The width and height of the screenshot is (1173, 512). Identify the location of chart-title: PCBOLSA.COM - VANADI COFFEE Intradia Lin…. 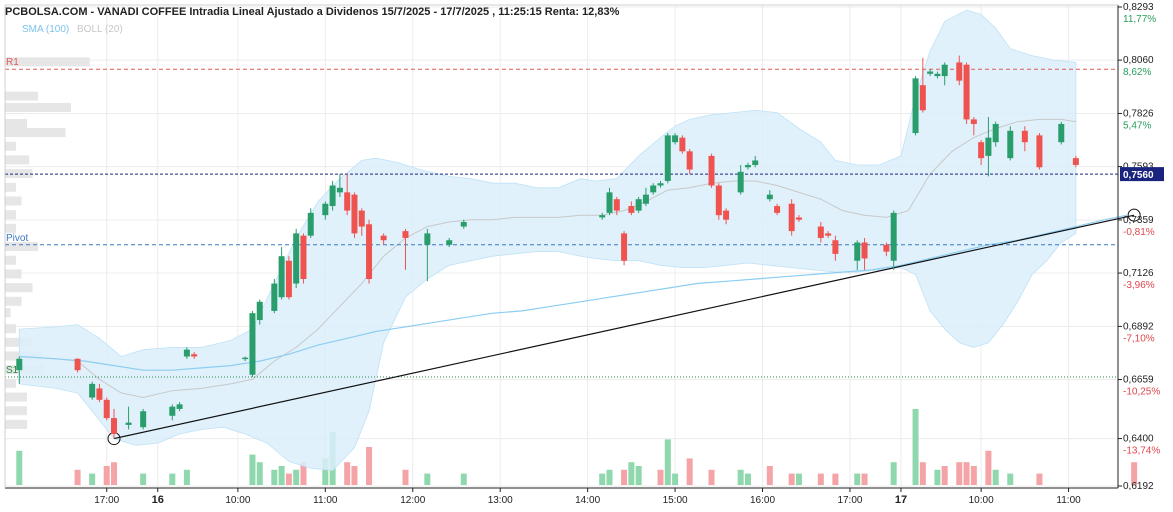
(312, 12).